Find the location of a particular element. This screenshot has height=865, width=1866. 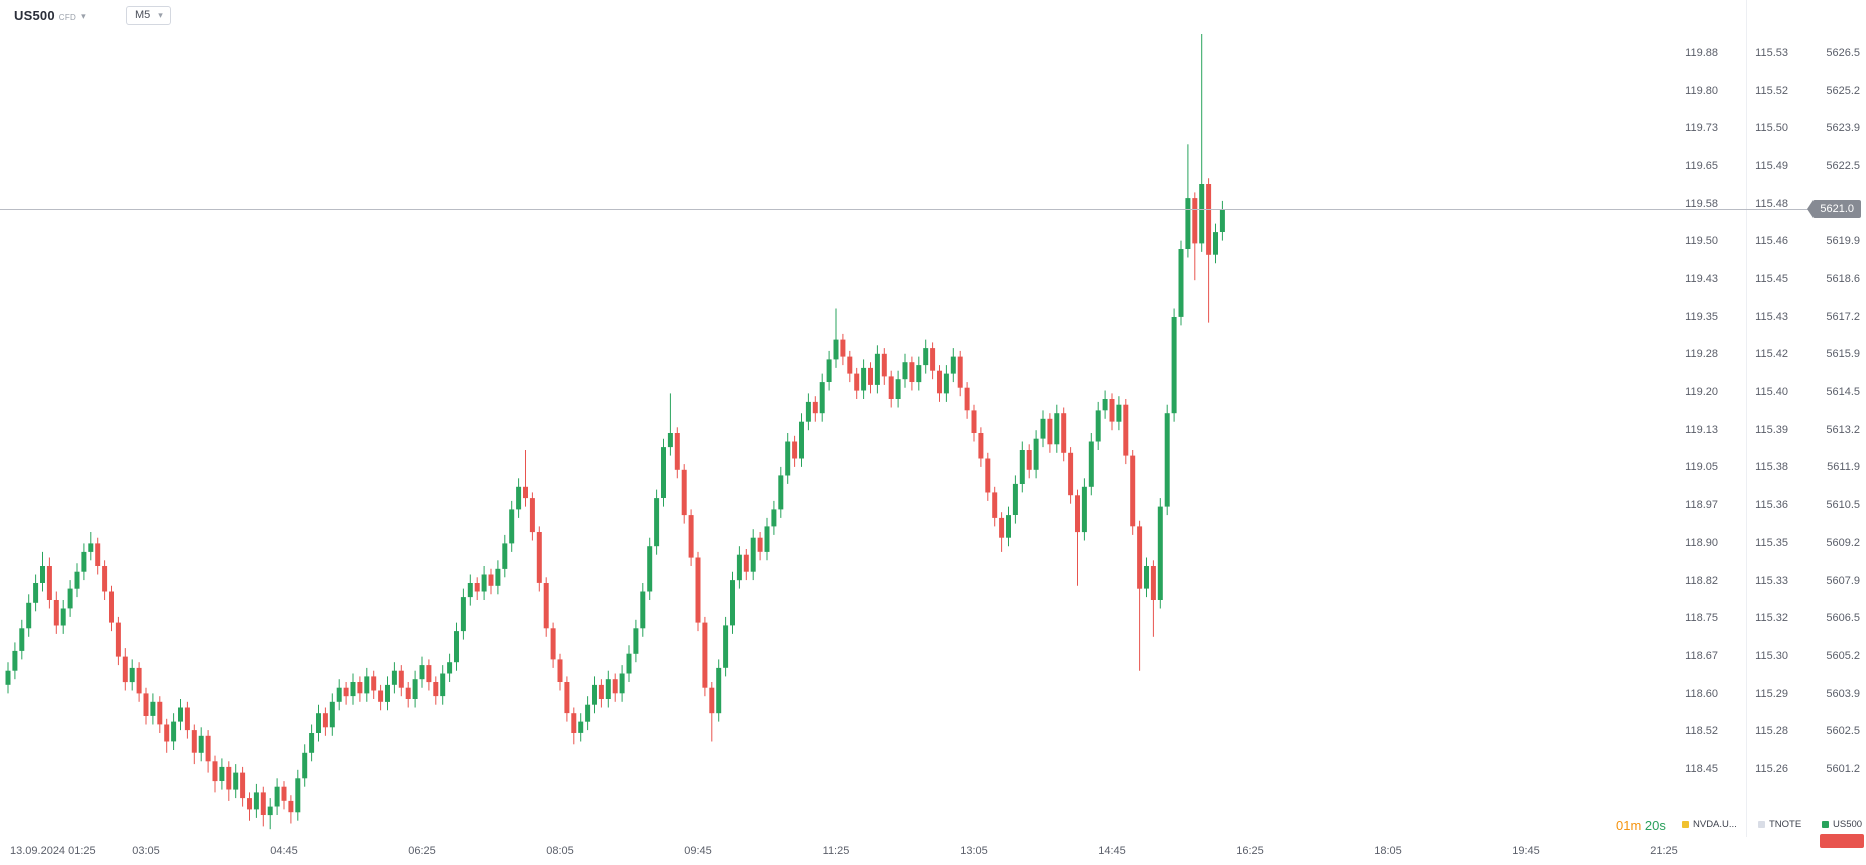

price-scale-label: 115.52 is located at coordinates (1771, 90).